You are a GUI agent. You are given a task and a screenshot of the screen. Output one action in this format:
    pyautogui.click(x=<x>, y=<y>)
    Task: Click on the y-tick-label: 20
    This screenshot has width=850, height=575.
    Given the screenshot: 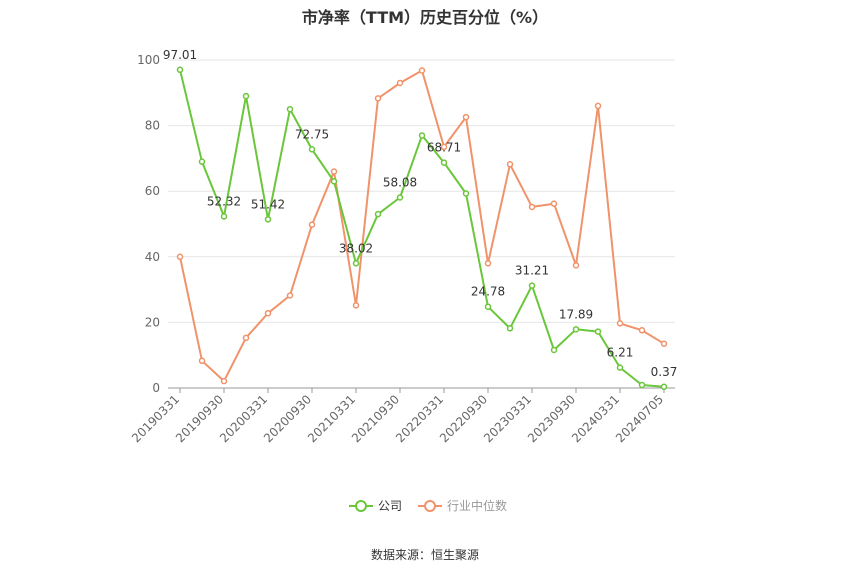 What is the action you would take?
    pyautogui.click(x=152, y=322)
    